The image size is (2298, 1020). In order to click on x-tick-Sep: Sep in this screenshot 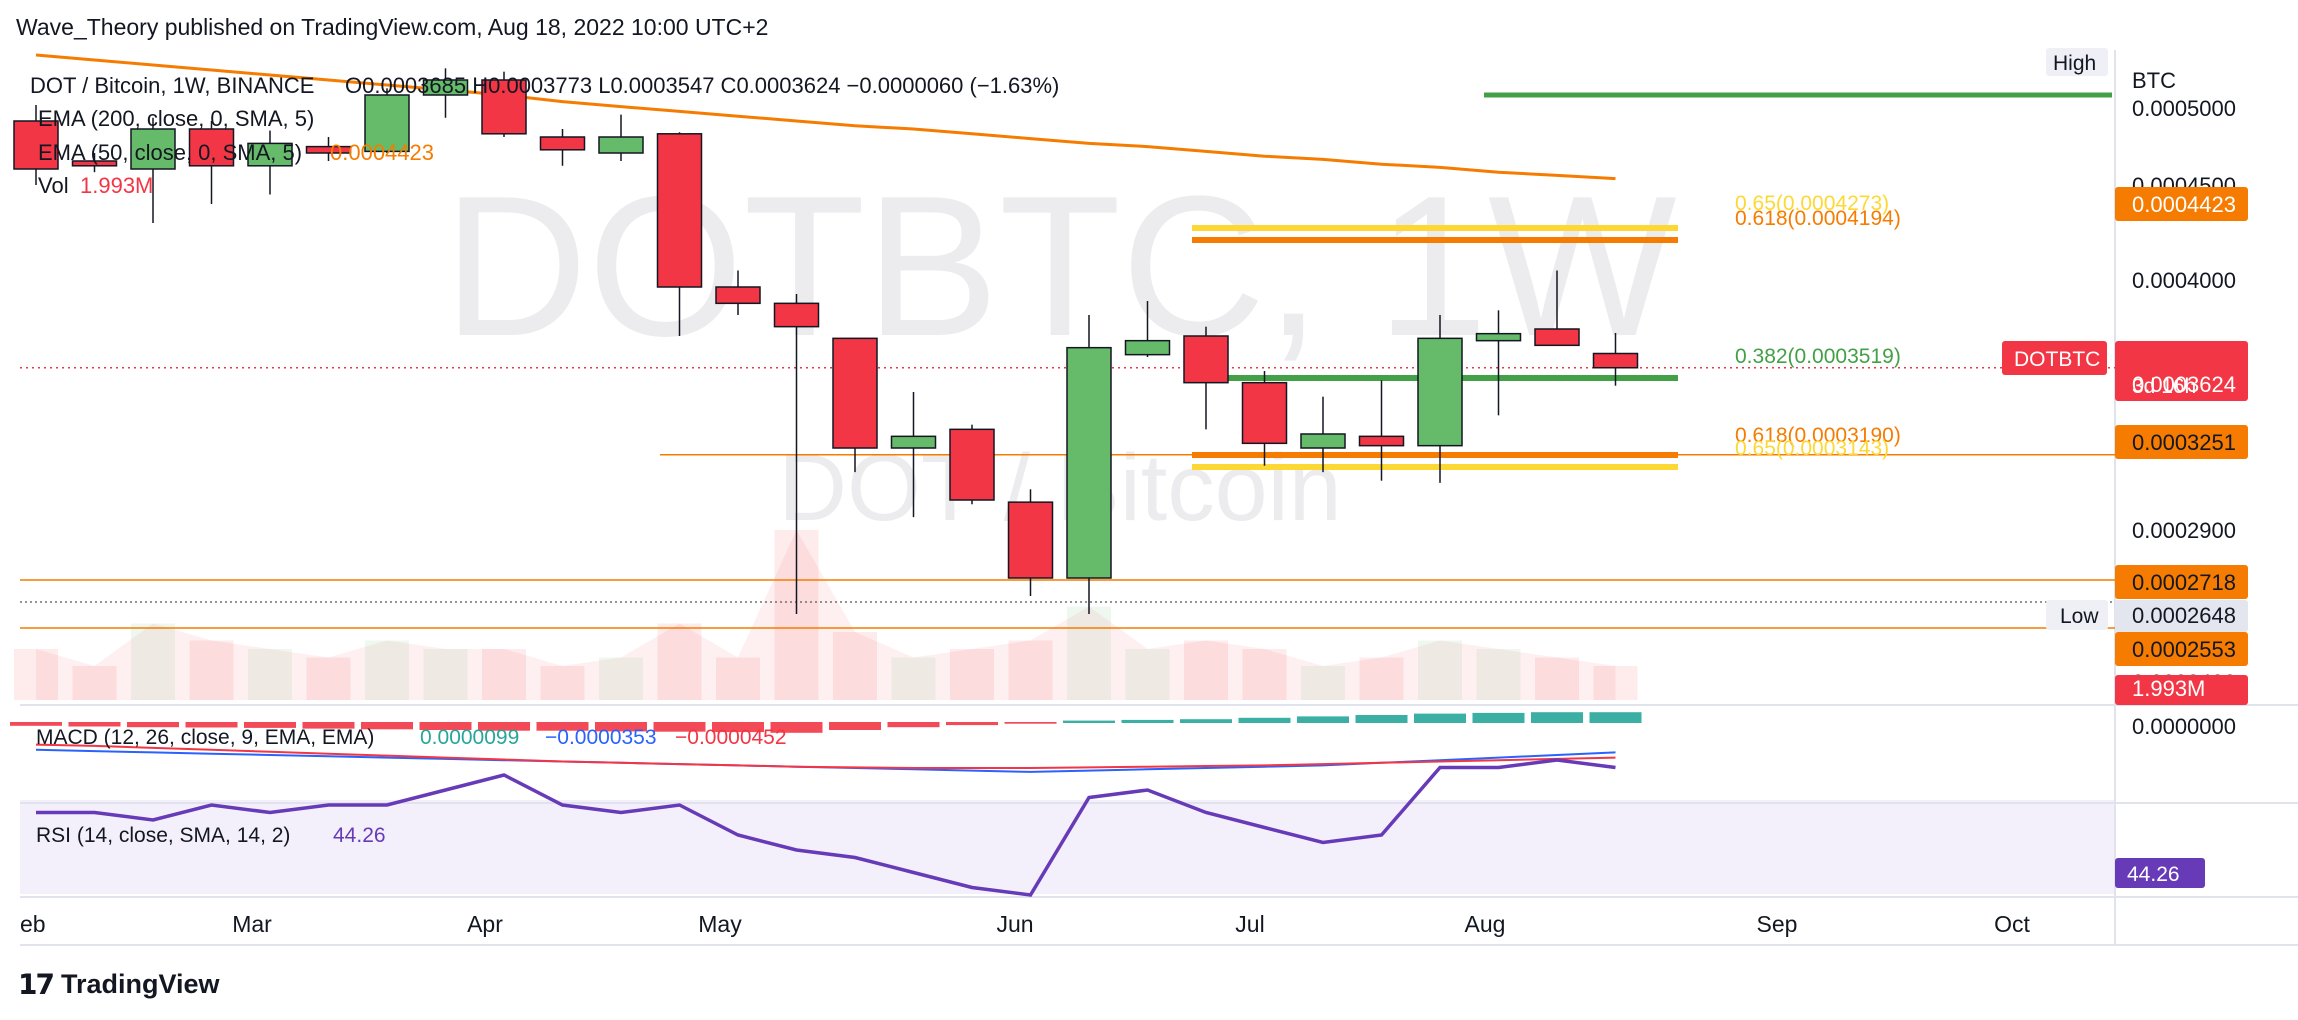, I will do `click(1777, 924)`.